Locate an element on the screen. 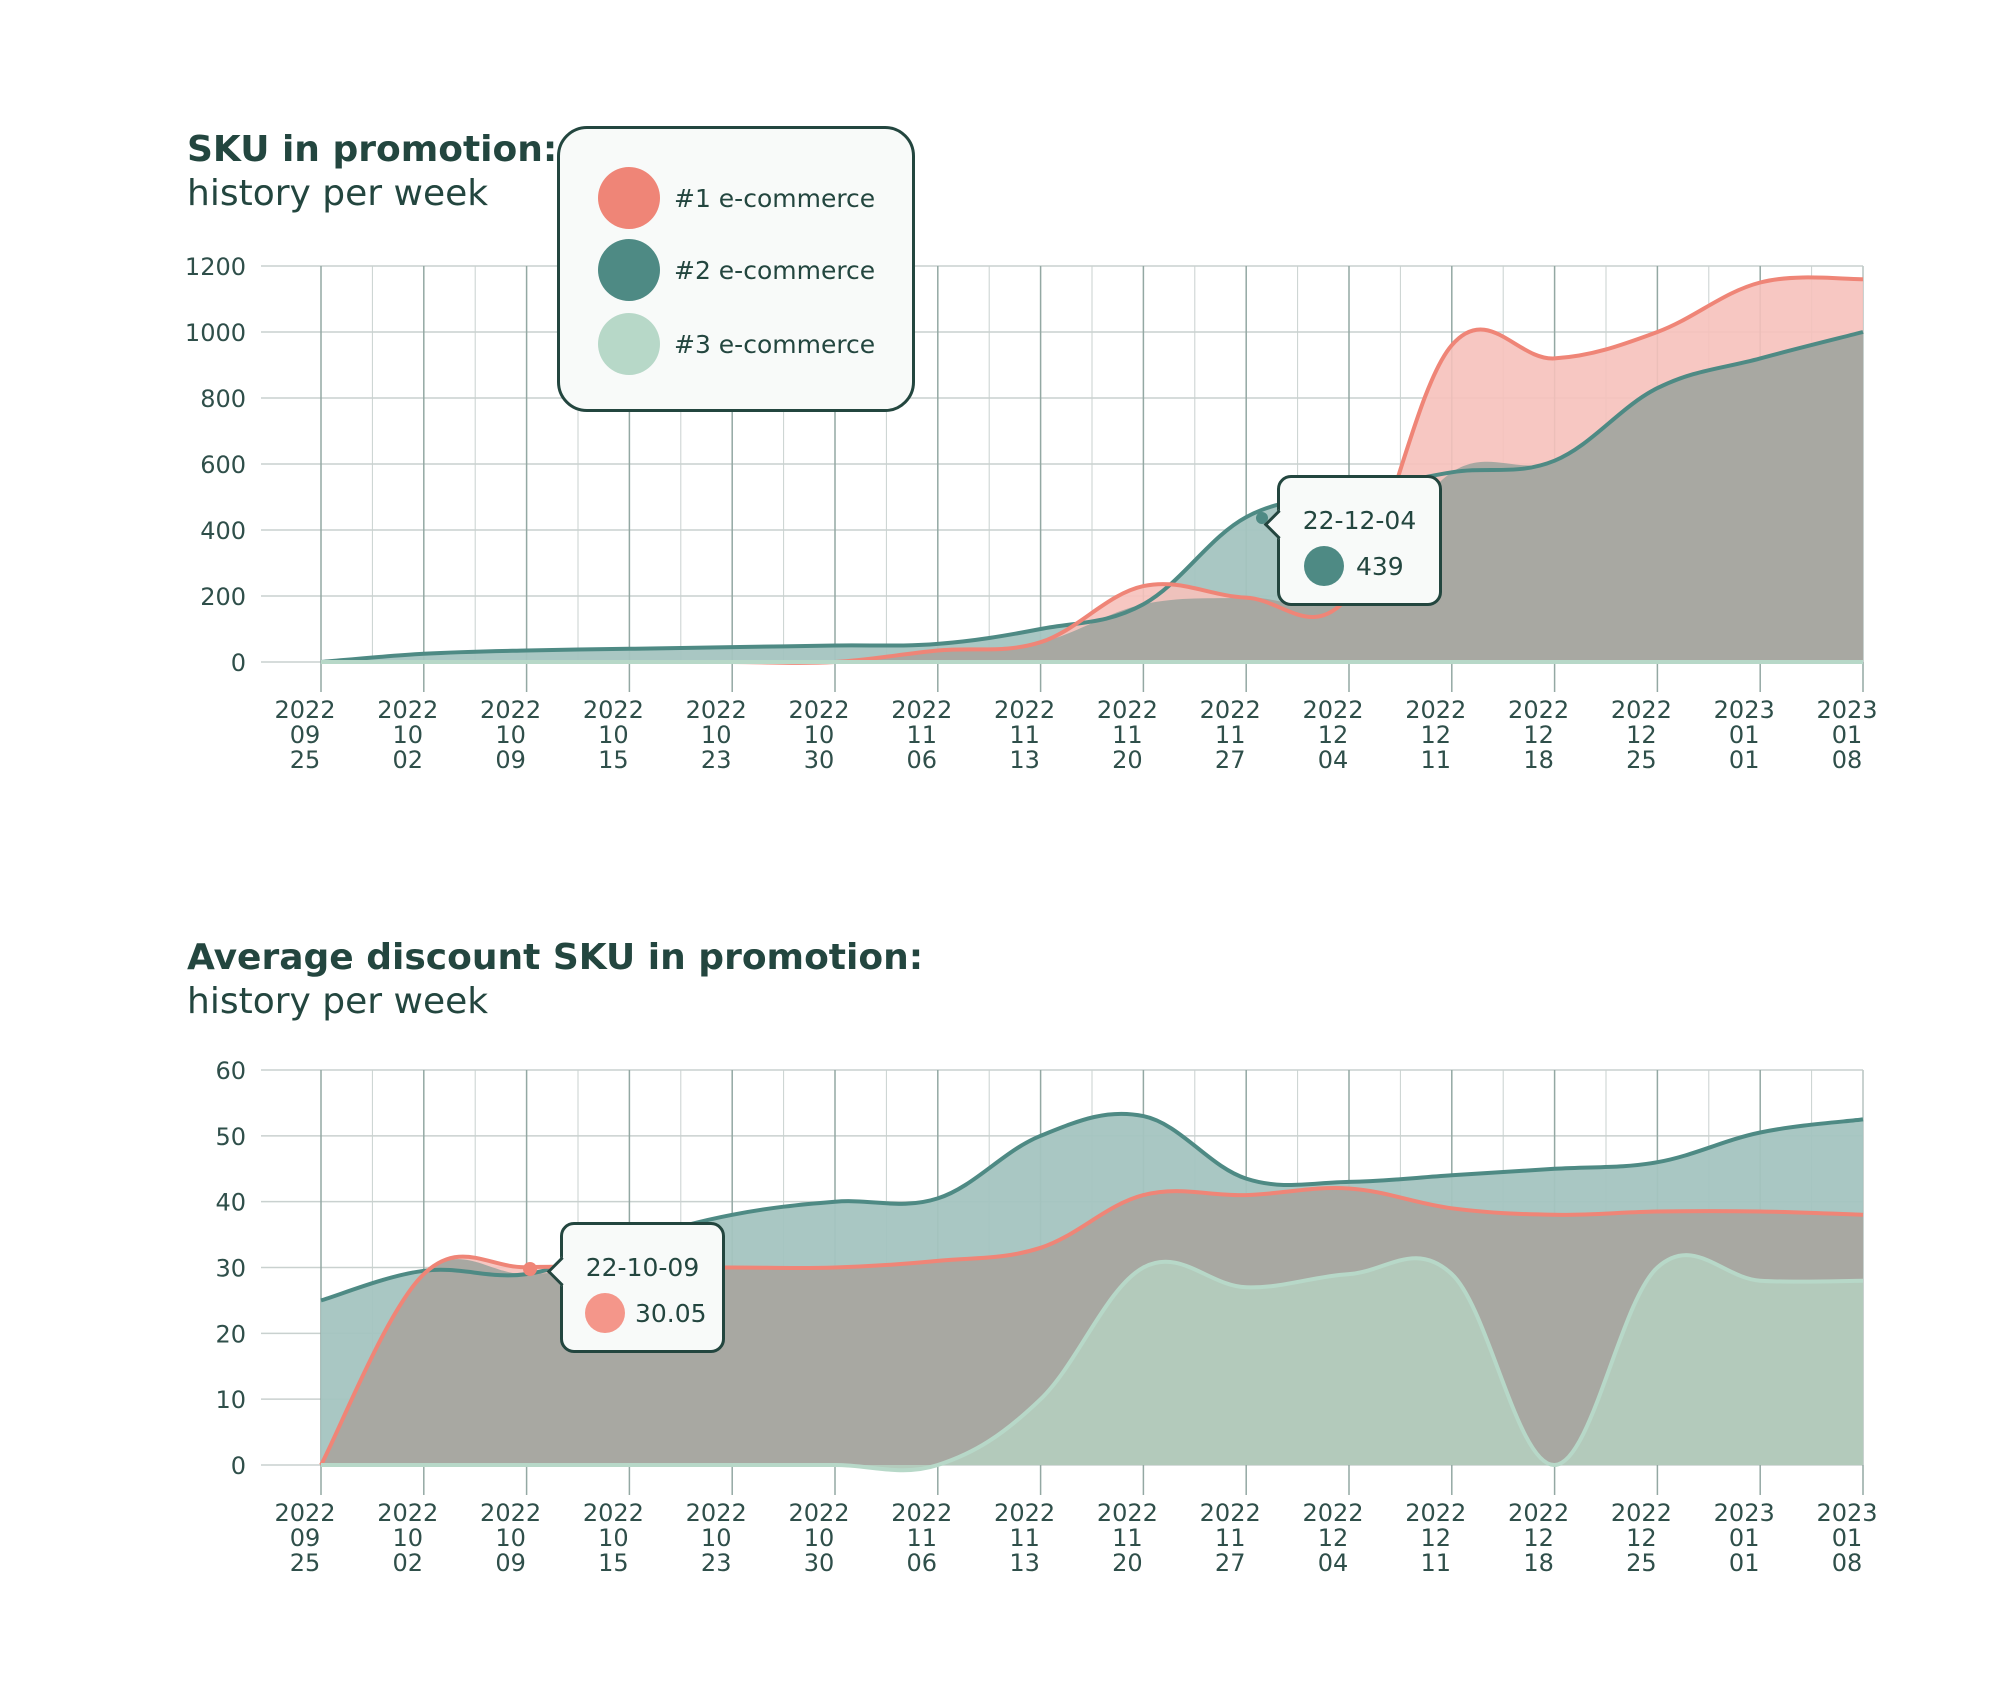 The width and height of the screenshot is (2000, 1703). x-tick-label: 08 is located at coordinates (1847, 1563).